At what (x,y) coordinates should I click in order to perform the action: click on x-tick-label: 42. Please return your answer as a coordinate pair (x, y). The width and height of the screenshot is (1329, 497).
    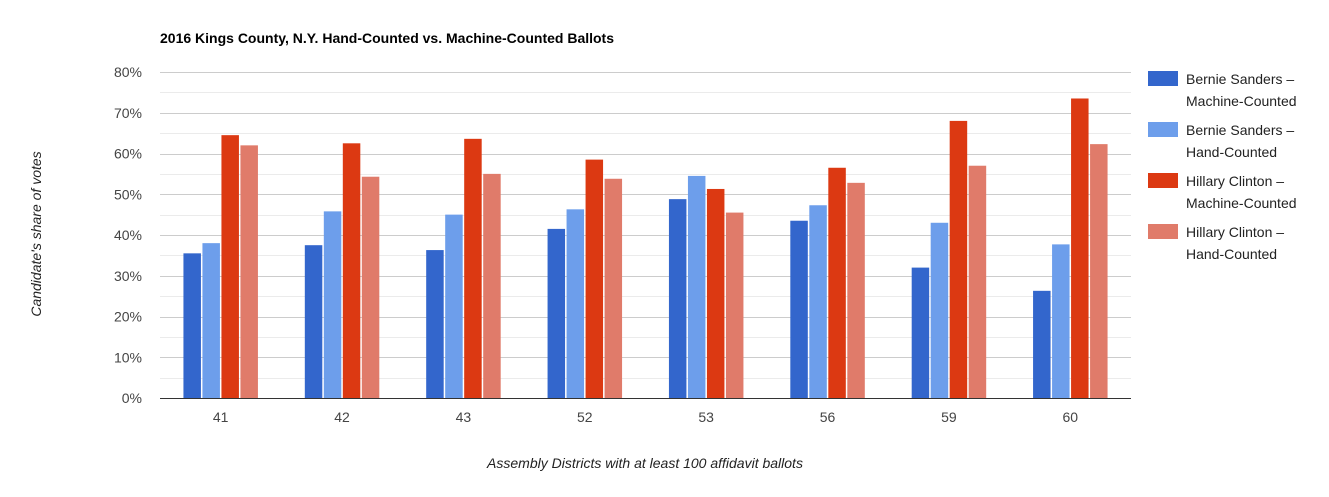
    Looking at the image, I should click on (342, 417).